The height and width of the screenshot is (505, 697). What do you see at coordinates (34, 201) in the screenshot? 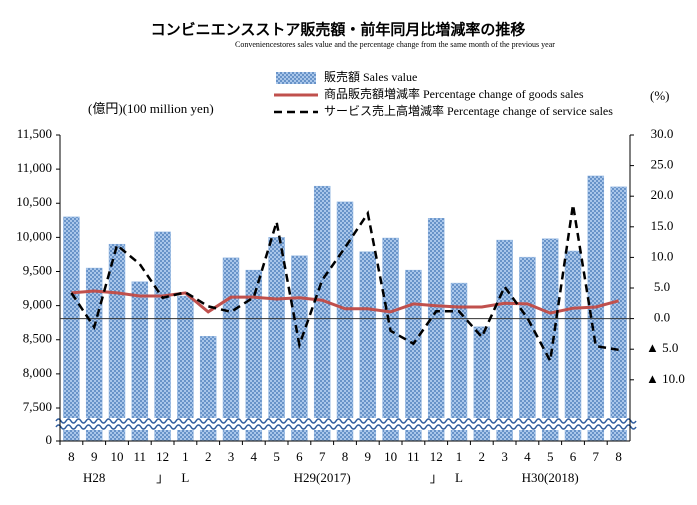
I see `y-tick-label: 10,500` at bounding box center [34, 201].